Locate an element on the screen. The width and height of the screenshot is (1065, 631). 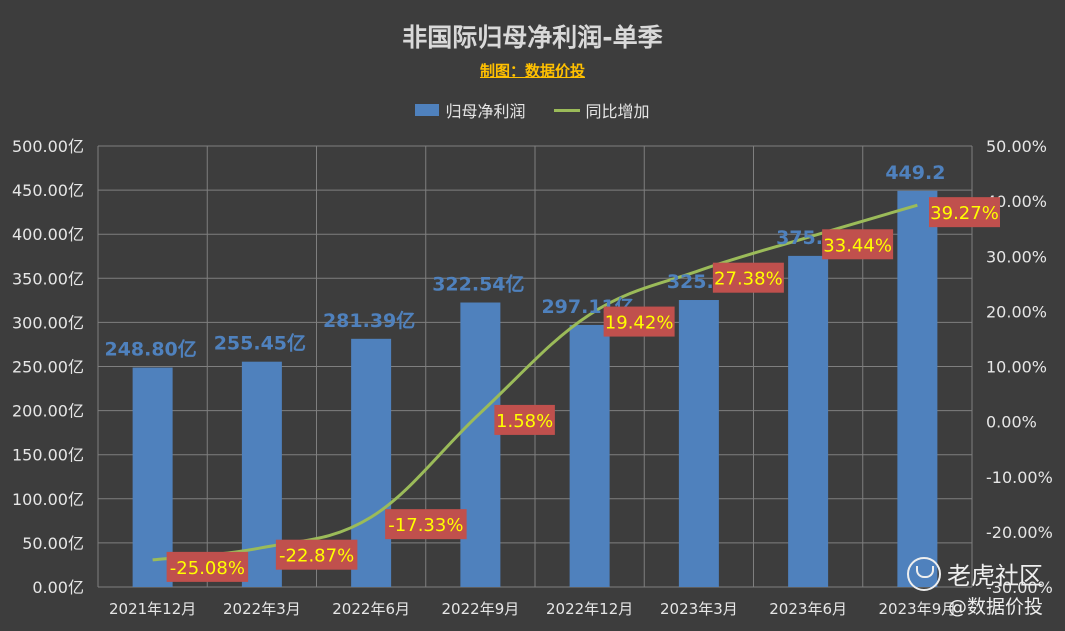
line-value-label: -22.87% is located at coordinates (316, 556).